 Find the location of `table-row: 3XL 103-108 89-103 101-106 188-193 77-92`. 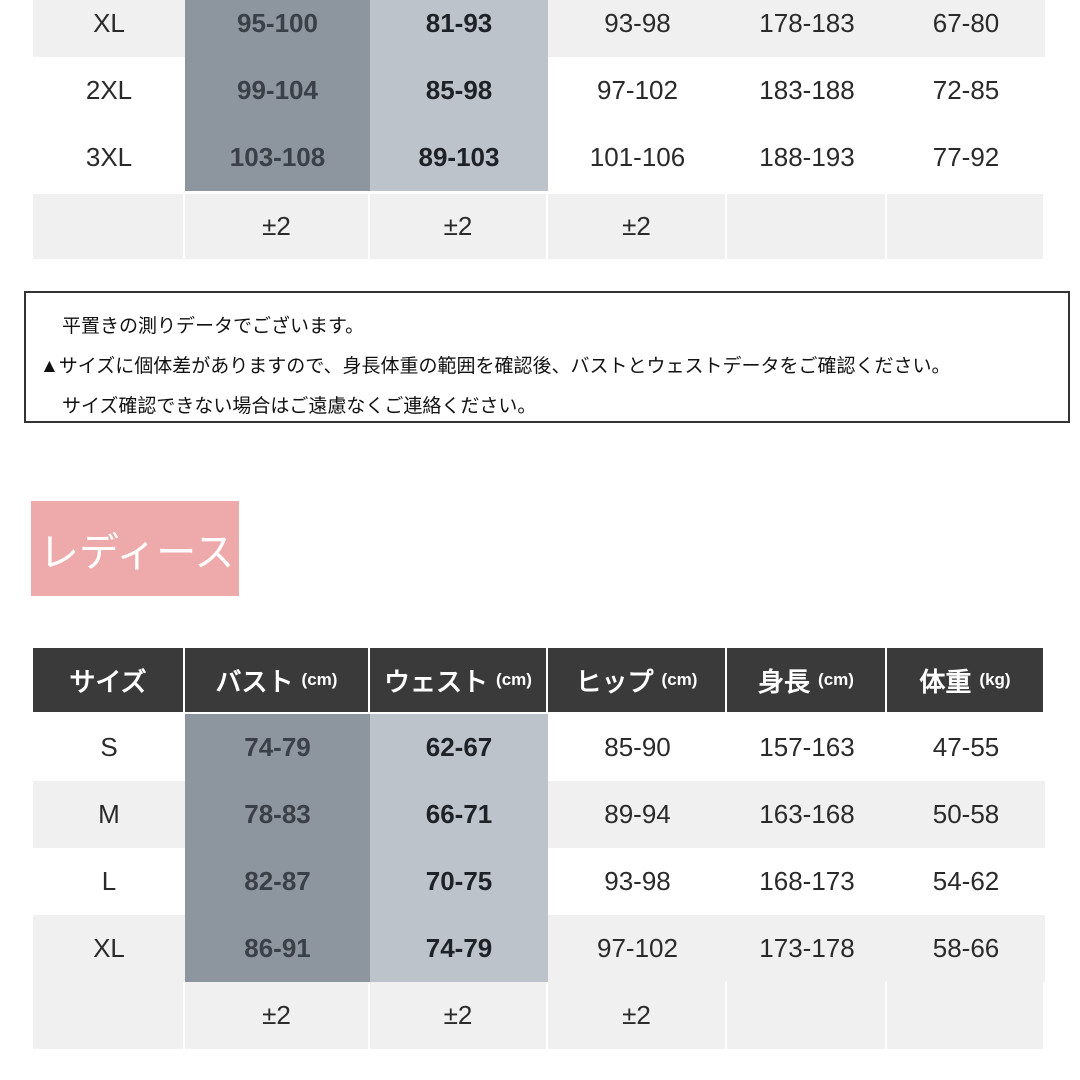

table-row: 3XL 103-108 89-103 101-106 188-193 77-92 is located at coordinates (539, 157).